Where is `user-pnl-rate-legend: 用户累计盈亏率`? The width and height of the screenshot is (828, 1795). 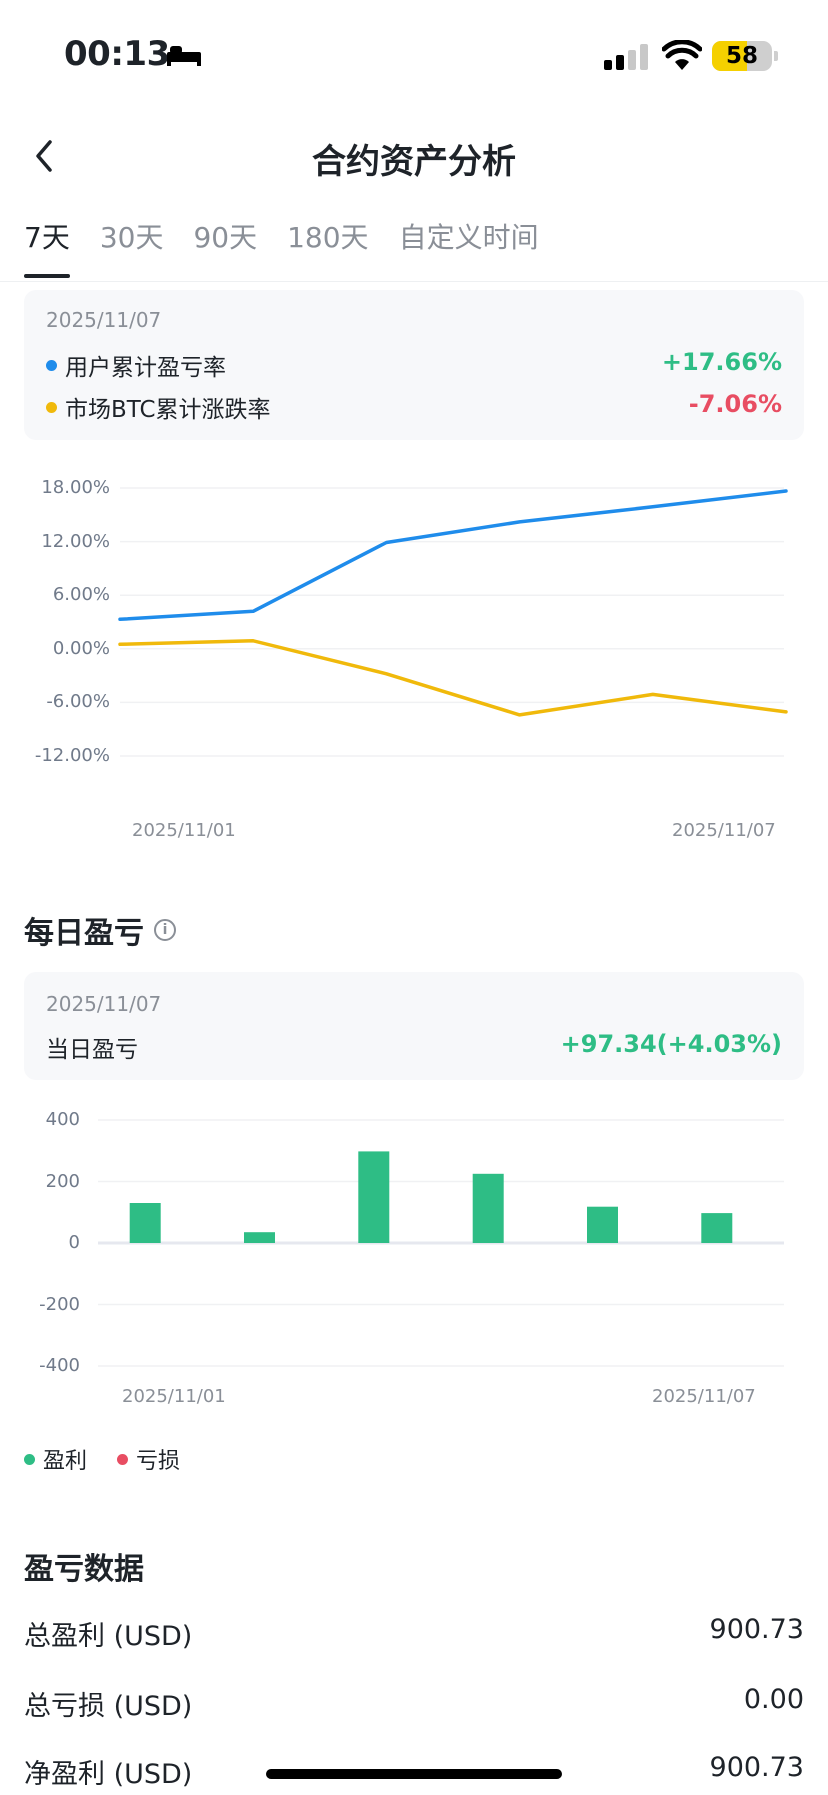 user-pnl-rate-legend: 用户累计盈亏率 is located at coordinates (136, 365).